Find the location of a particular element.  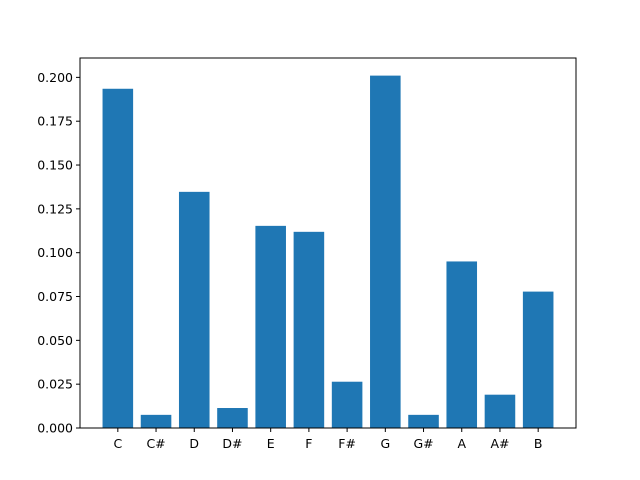

y-tick-label: 0.100 is located at coordinates (55, 252).